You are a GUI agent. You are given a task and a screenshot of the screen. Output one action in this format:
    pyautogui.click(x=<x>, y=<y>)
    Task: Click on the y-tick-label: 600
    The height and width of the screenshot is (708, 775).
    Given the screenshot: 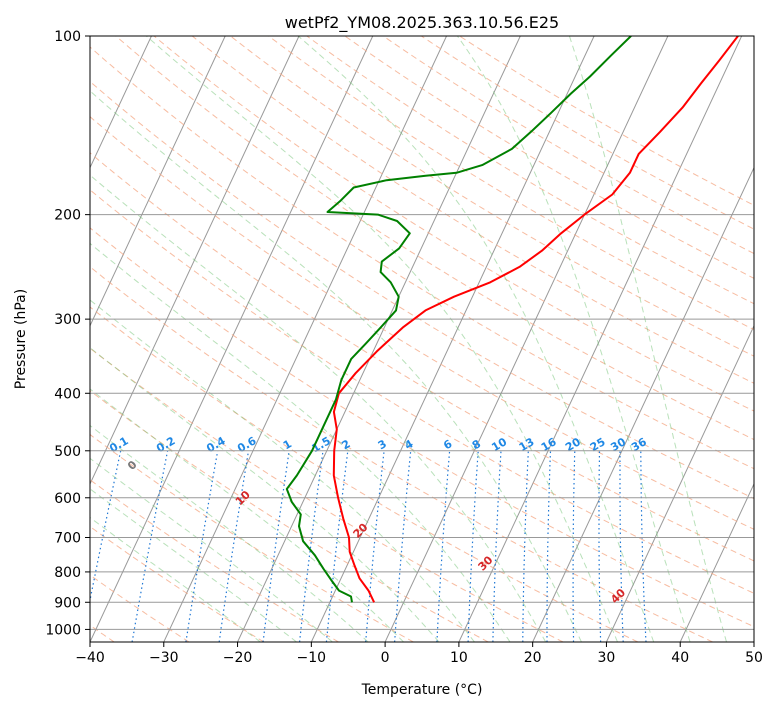 What is the action you would take?
    pyautogui.click(x=67, y=499)
    